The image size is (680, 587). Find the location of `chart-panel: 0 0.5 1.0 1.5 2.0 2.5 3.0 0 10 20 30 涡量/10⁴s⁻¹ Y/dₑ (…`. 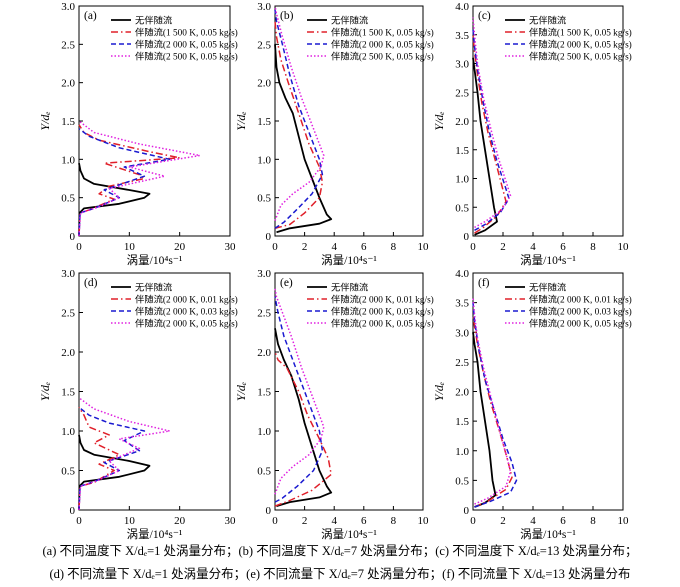

chart-panel: 0 0.5 1.0 1.5 2.0 2.5 3.0 0 10 20 30 涡量/10⁴s⁻¹ Y/dₑ (… is located at coordinates (138, 134).